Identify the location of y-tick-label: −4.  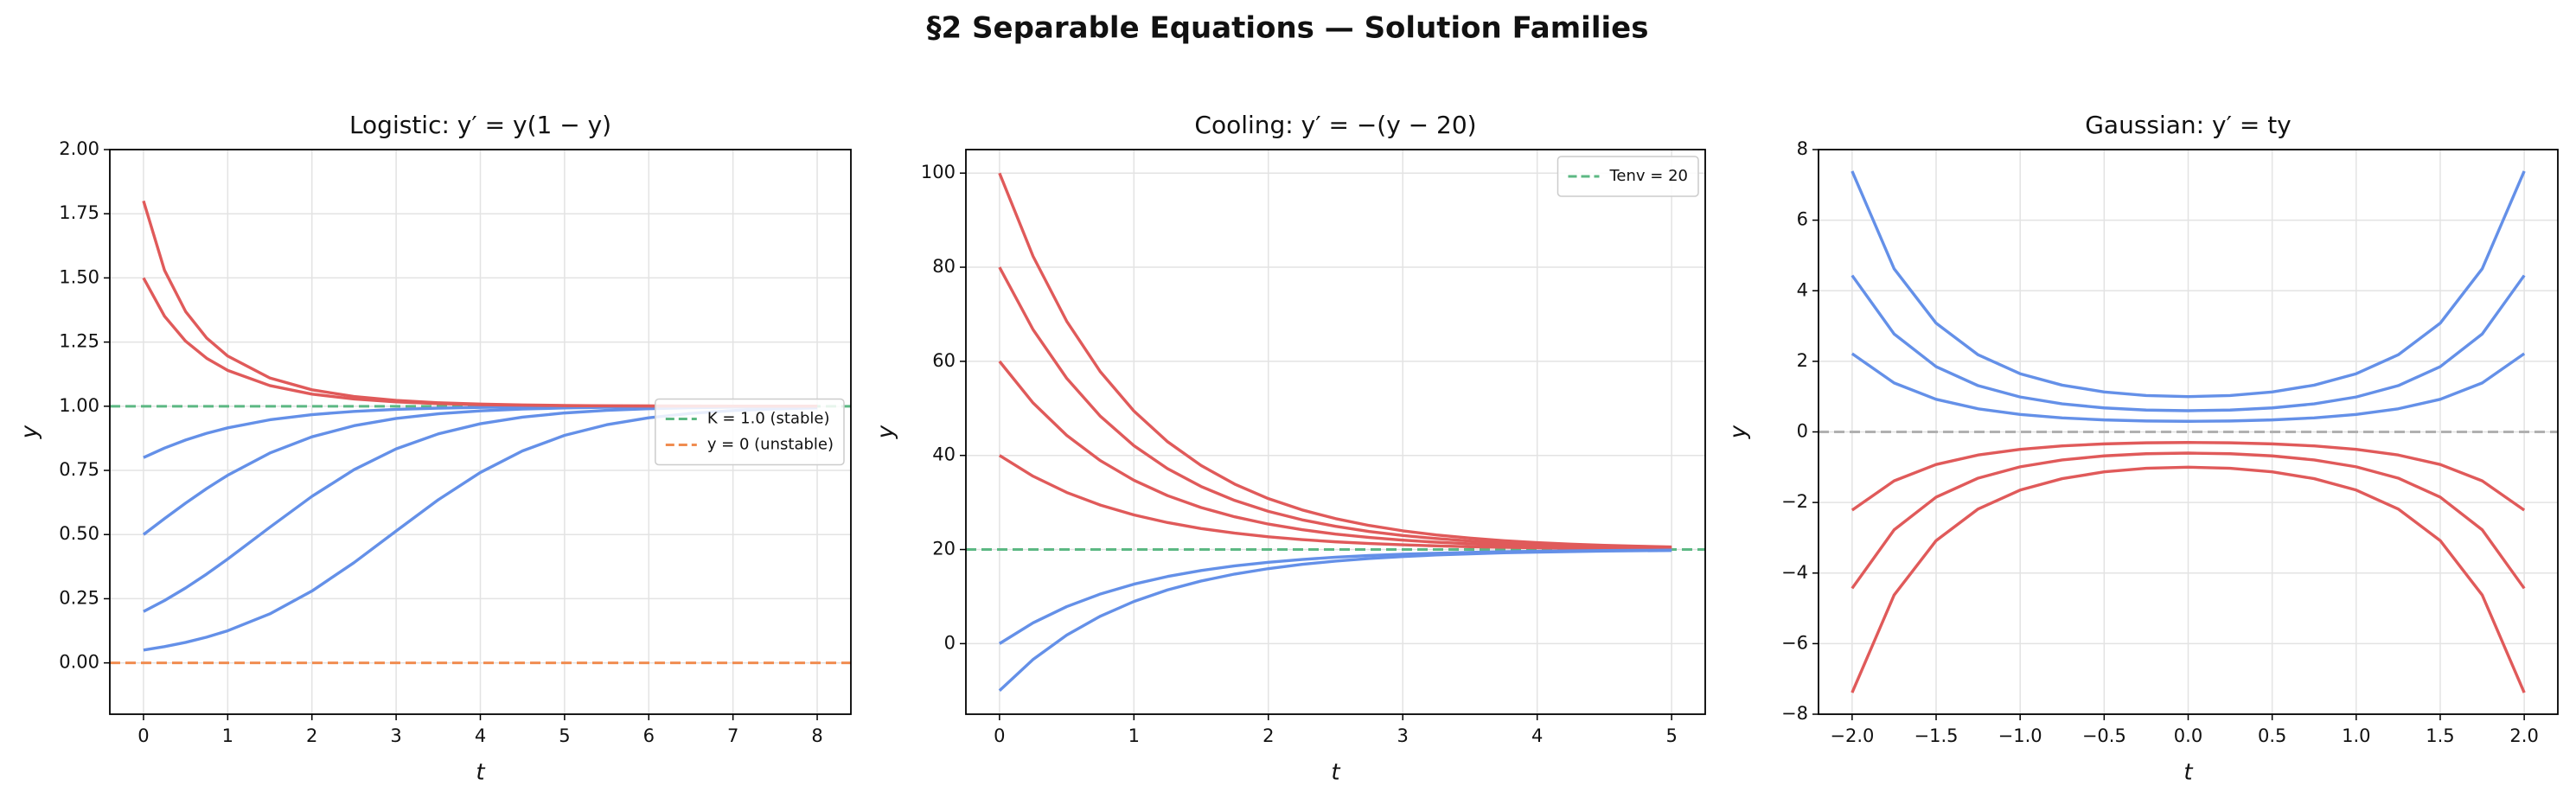
(1794, 572).